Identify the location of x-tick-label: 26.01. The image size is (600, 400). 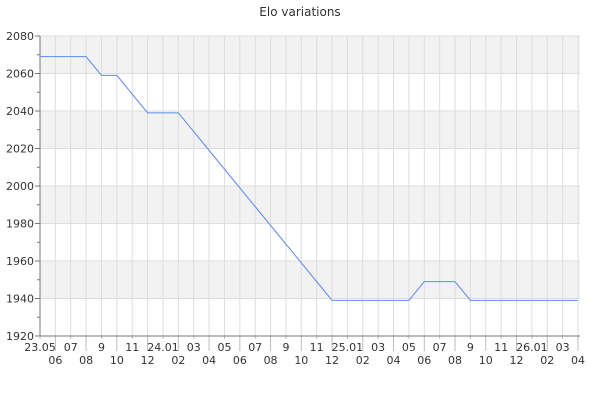
(532, 347).